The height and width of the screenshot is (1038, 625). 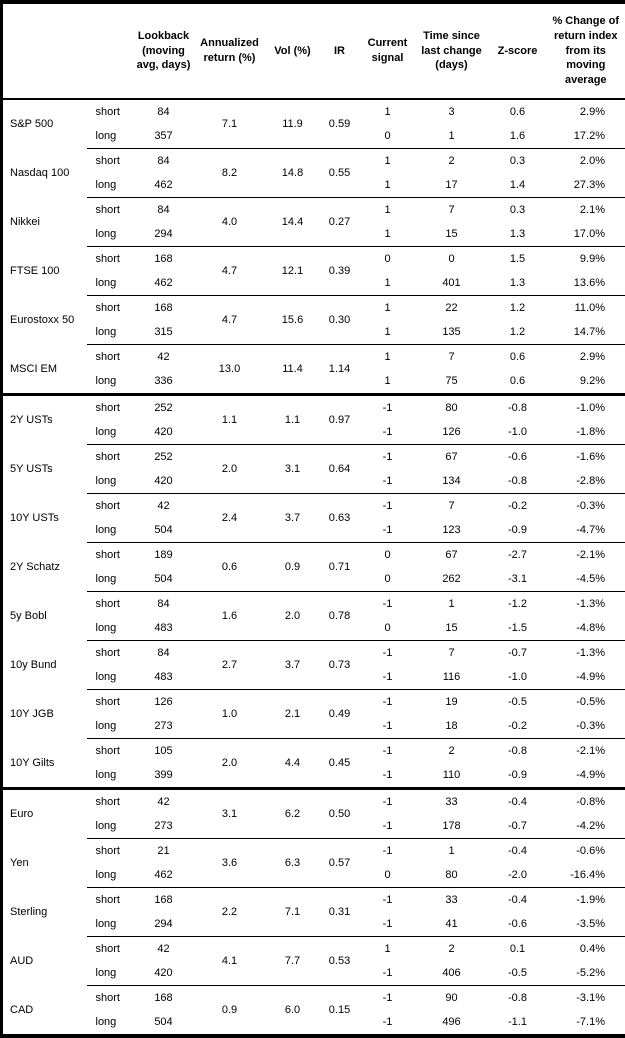 What do you see at coordinates (586, 924) in the screenshot?
I see `pct-change-value: -3.5%` at bounding box center [586, 924].